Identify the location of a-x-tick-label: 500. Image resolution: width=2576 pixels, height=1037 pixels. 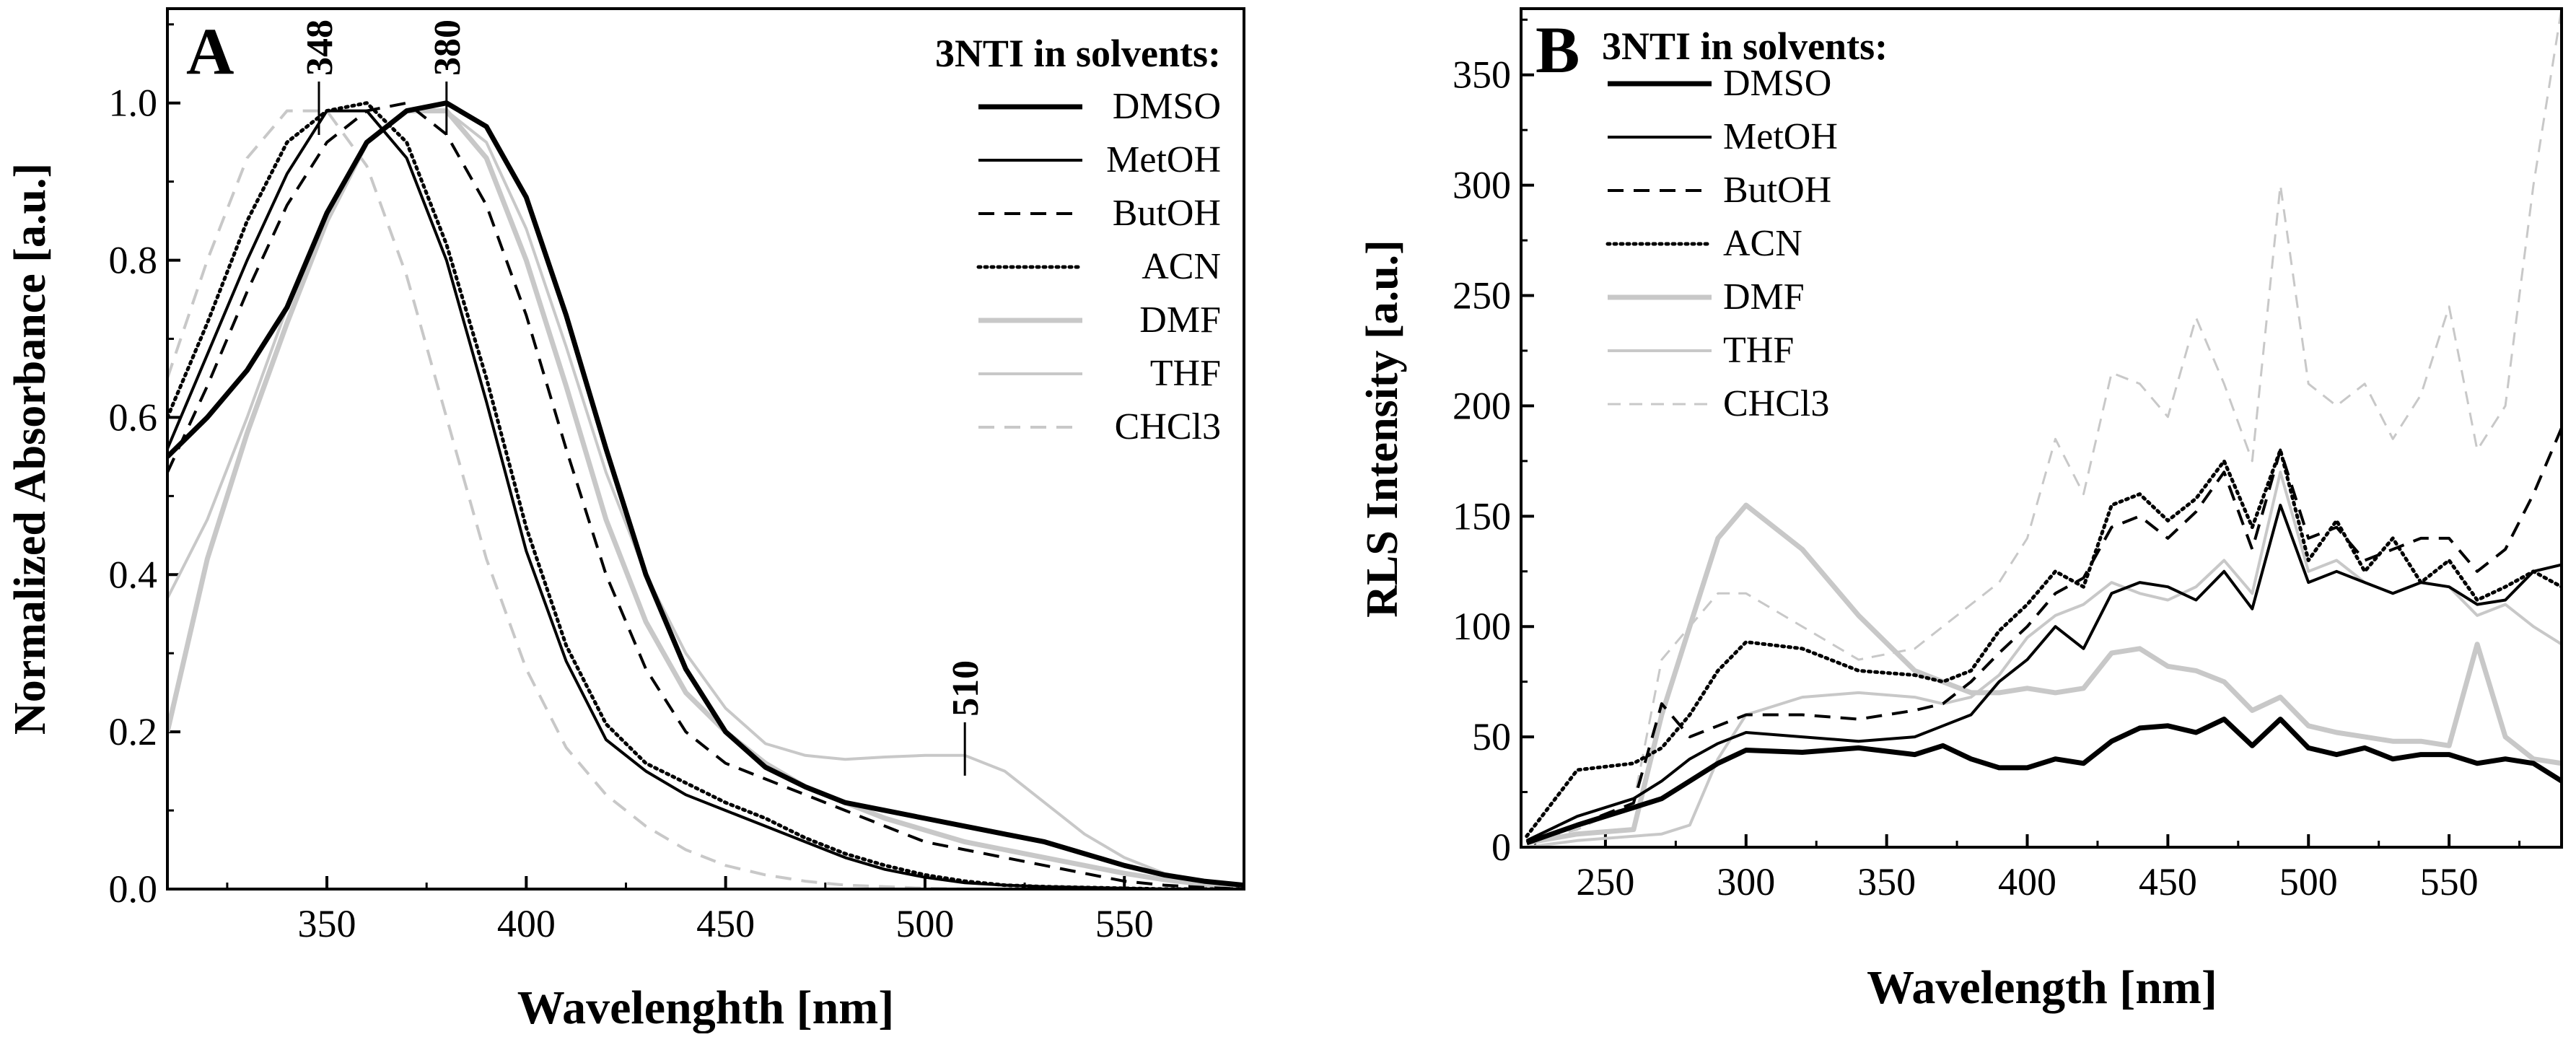
(924, 923).